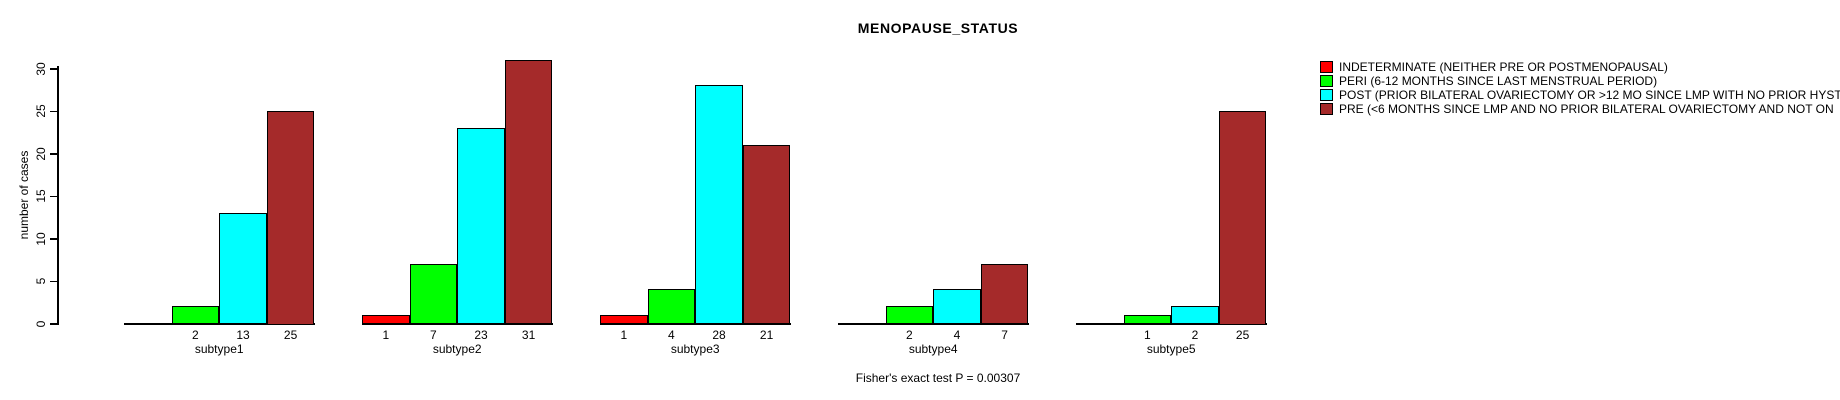  Describe the element at coordinates (41, 196) in the screenshot. I see `y-tick-label: 15` at that location.